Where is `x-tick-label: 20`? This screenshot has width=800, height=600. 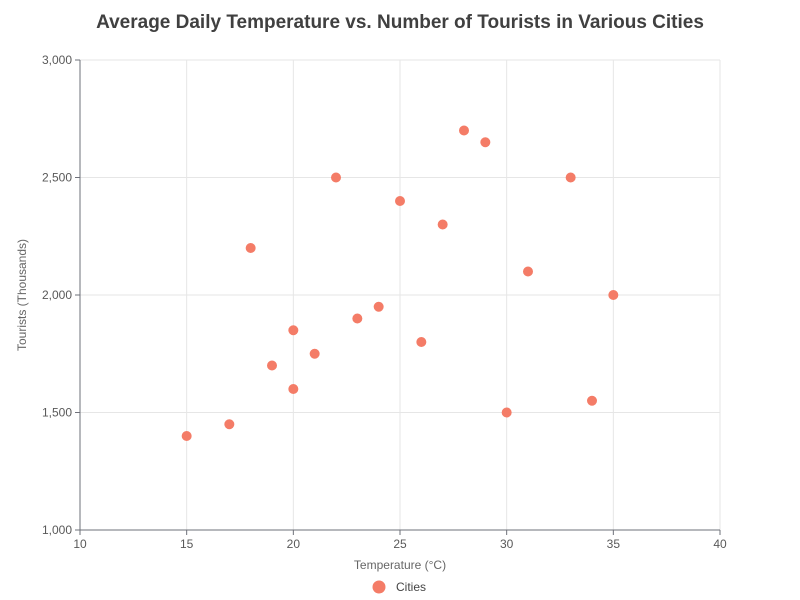 x-tick-label: 20 is located at coordinates (294, 544).